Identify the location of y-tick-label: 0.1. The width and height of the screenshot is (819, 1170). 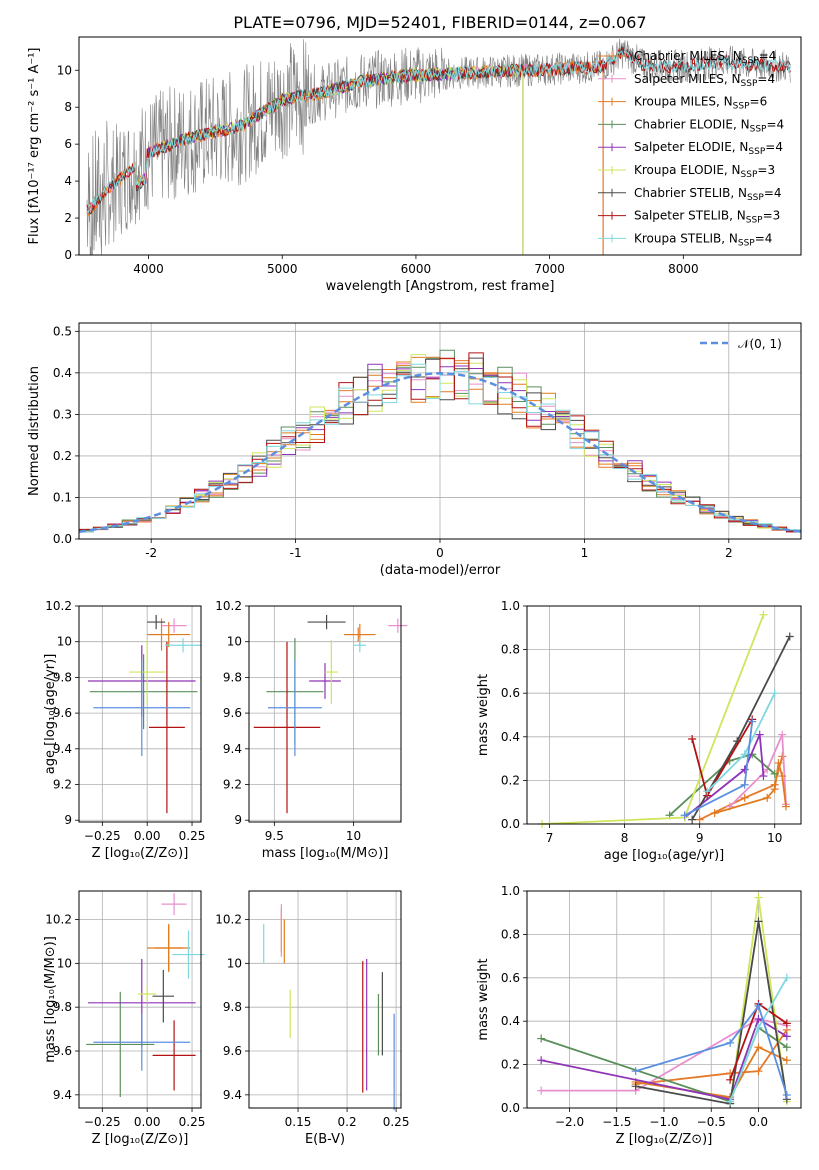
(62, 497).